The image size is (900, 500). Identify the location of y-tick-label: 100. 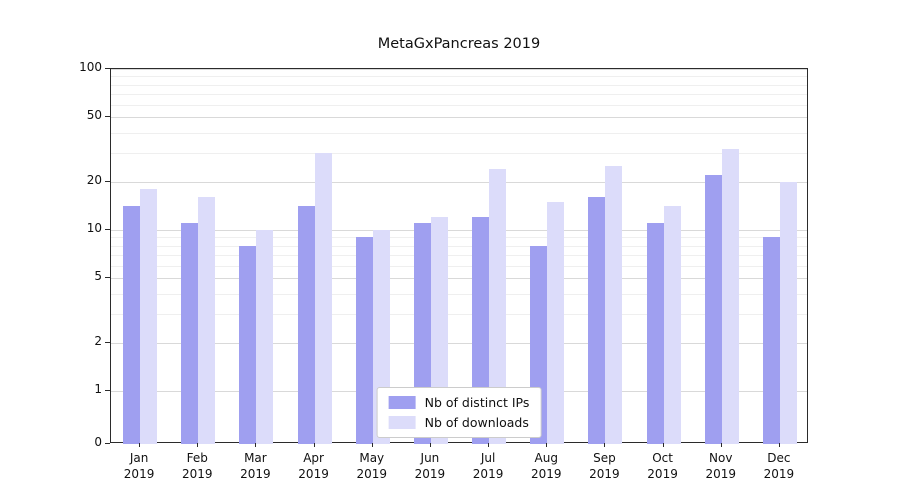
(90, 67).